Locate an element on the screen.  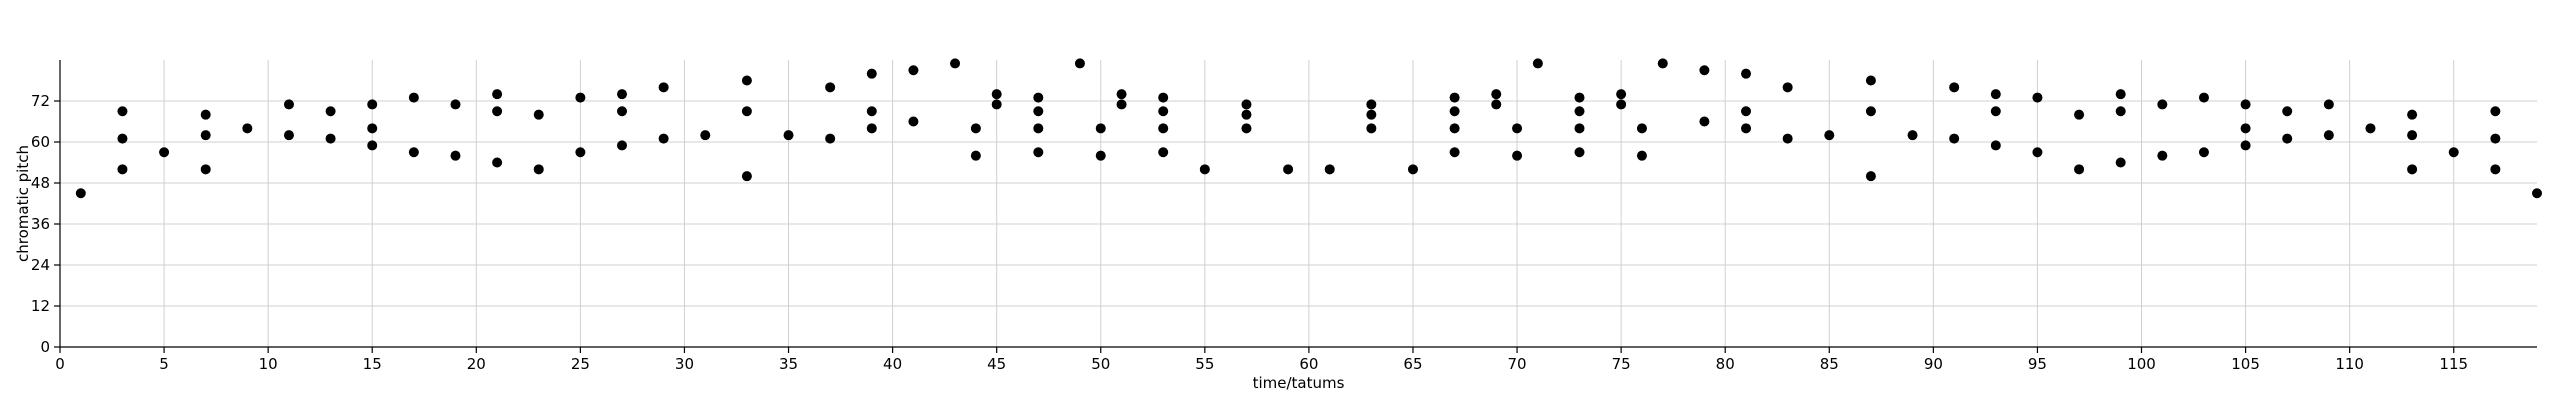
x-tick-label: 15 is located at coordinates (372, 364).